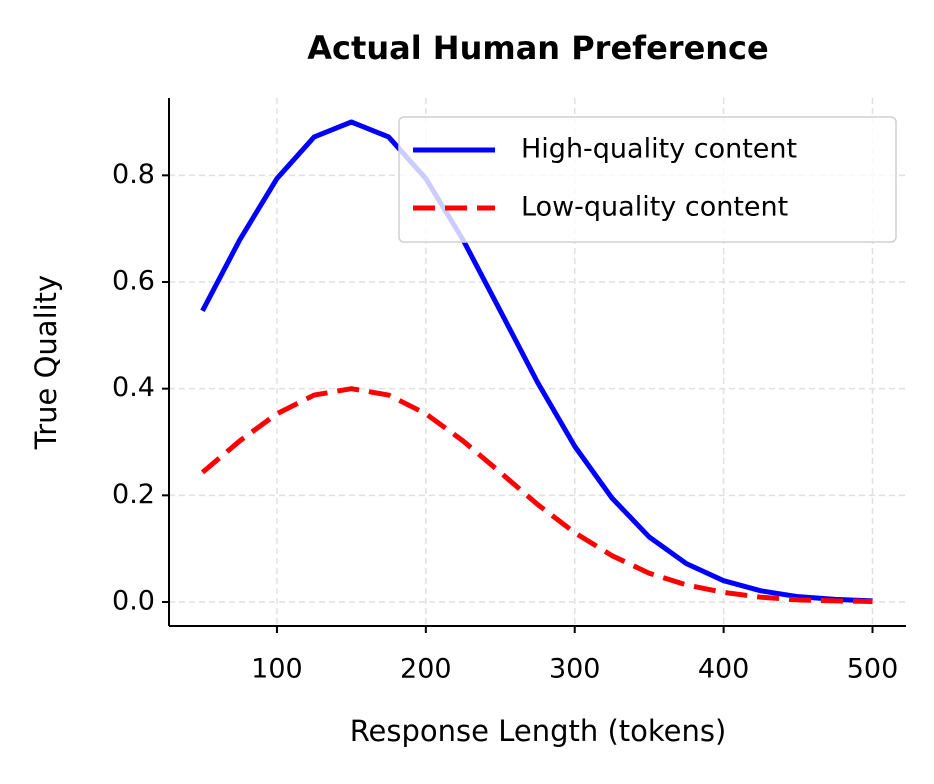 Image resolution: width=934 pixels, height=784 pixels. Describe the element at coordinates (133, 174) in the screenshot. I see `y-tick-label: 0.8` at that location.